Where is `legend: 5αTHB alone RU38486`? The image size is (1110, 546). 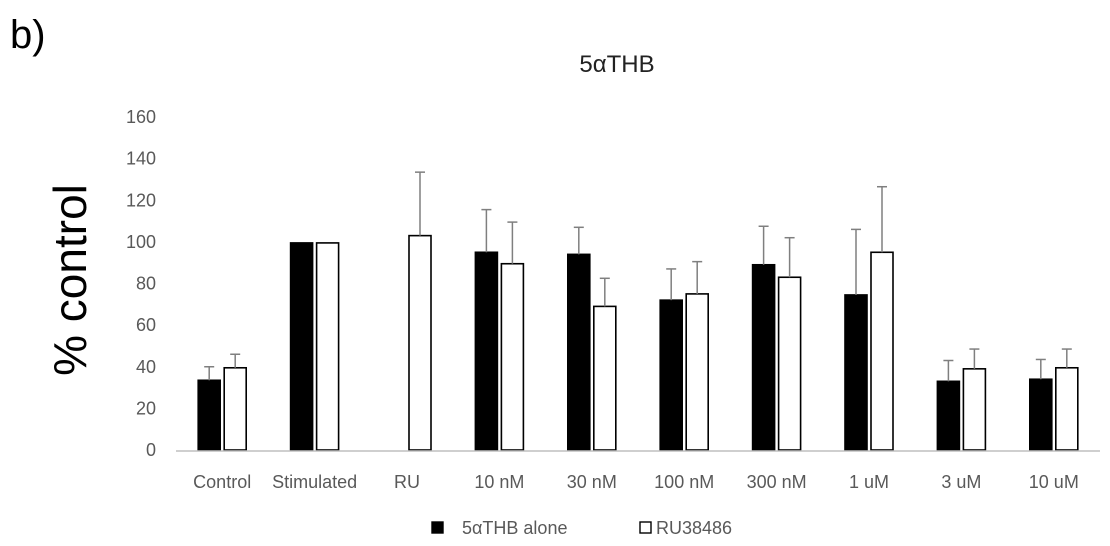
legend: 5αTHB alone RU38486 is located at coordinates (581, 528).